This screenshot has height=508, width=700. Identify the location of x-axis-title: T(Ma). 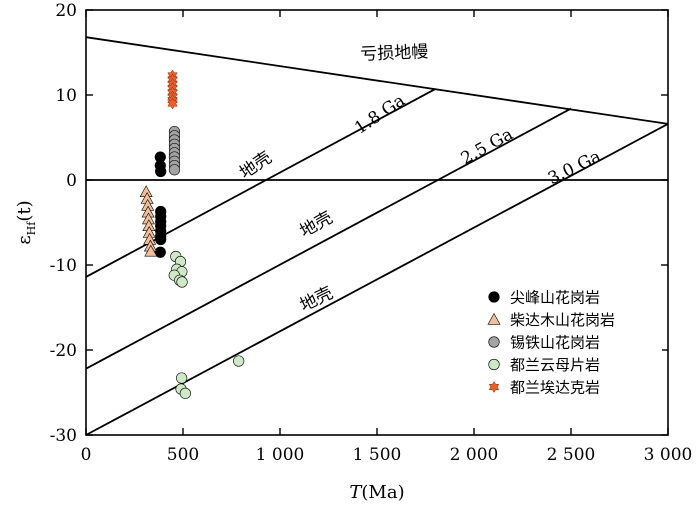
(376, 492).